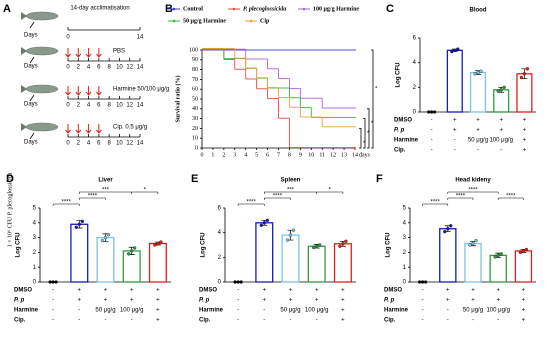 This screenshot has height=340, width=550. What do you see at coordinates (195, 90) in the screenshot?
I see `y-tick-label: 60` at bounding box center [195, 90].